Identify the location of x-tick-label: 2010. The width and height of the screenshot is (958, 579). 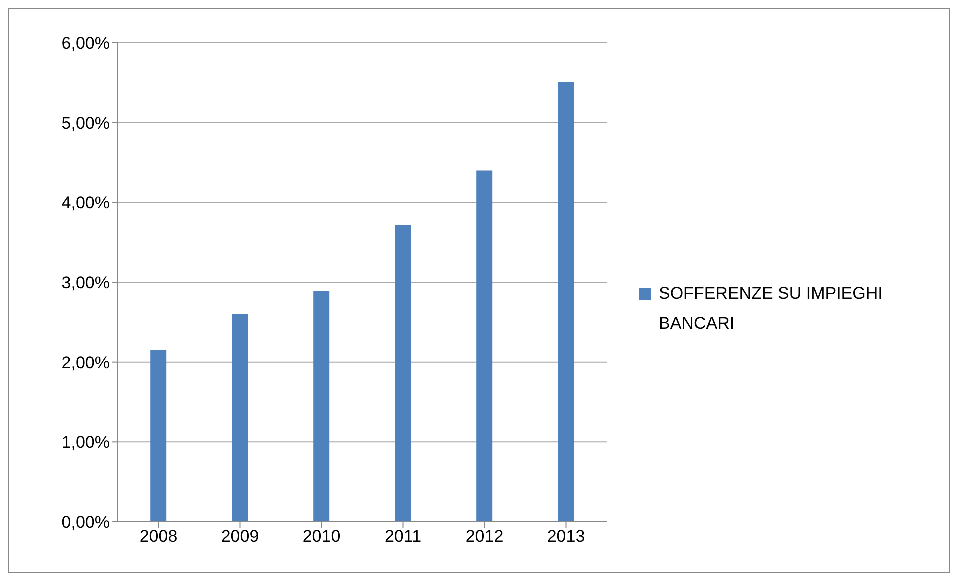
(321, 536).